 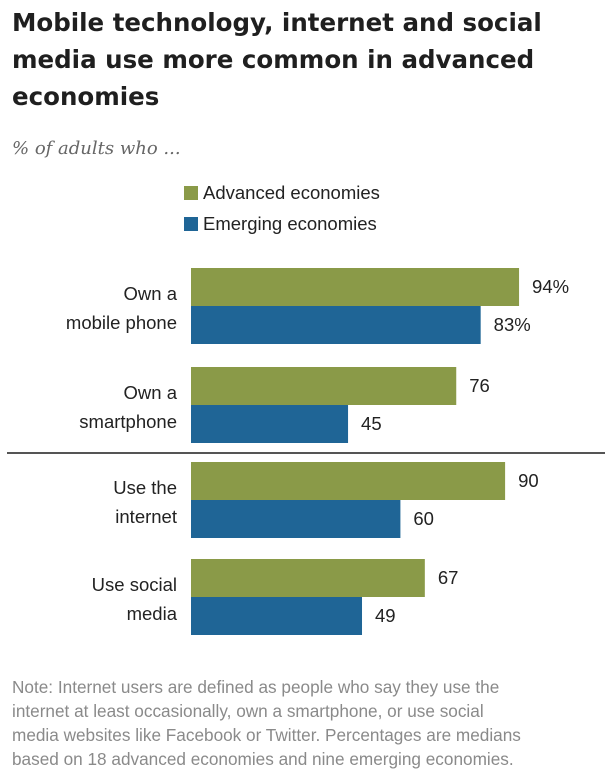 I want to click on legend-label-1: Emerging economies, so click(x=290, y=223).